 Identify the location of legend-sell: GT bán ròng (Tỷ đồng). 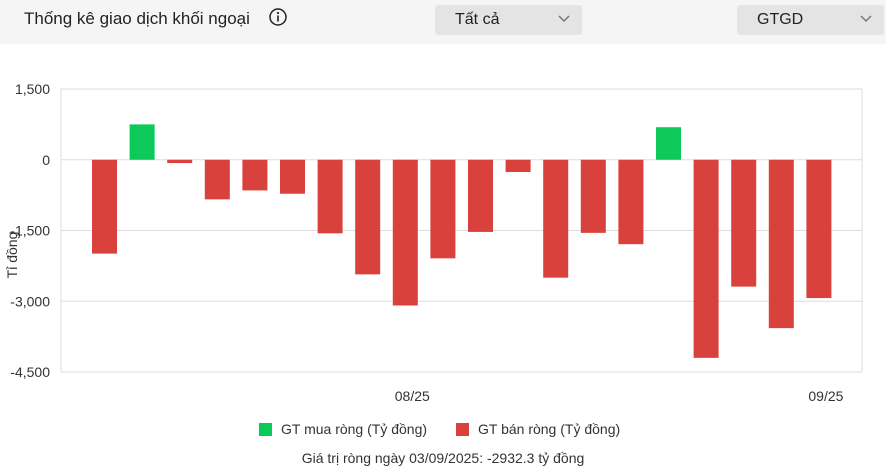
(538, 429).